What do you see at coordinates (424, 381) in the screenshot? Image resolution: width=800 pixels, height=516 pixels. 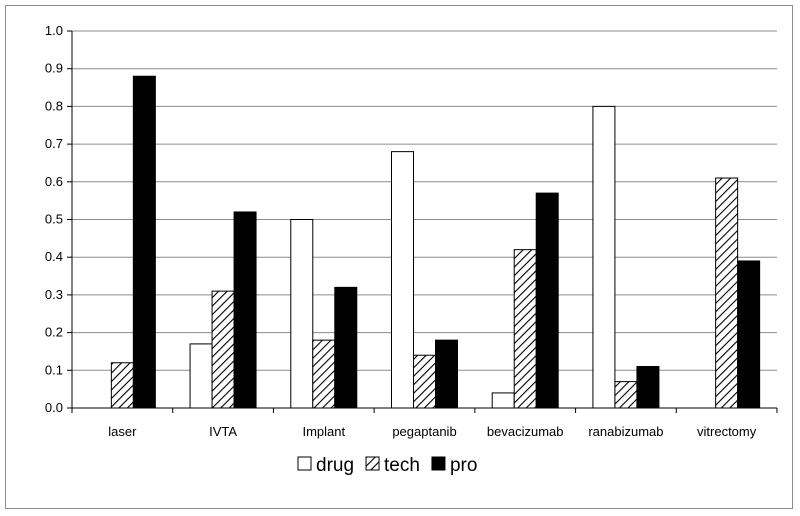 I see `bar-tech-pegaptanib` at bounding box center [424, 381].